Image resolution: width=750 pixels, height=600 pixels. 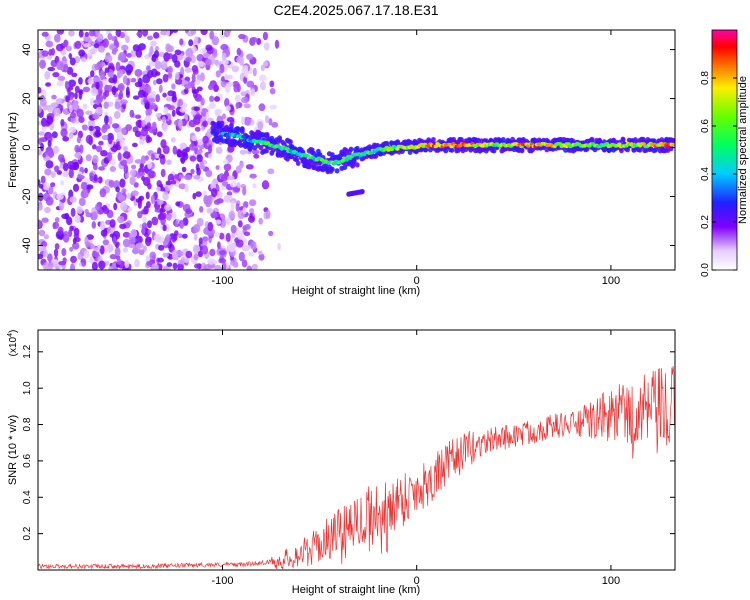 What do you see at coordinates (27, 461) in the screenshot?
I see `y-tick-label: 0.6` at bounding box center [27, 461].